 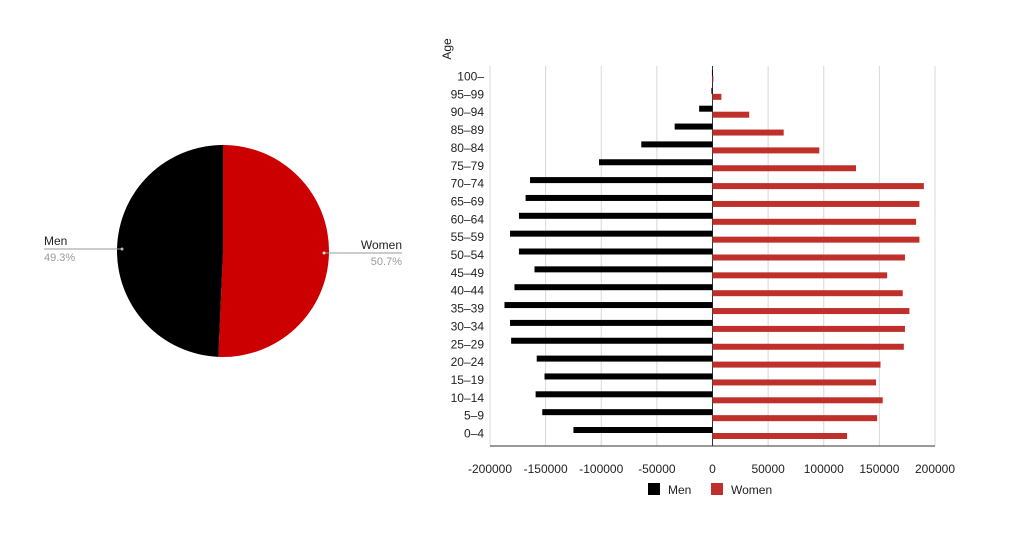 What do you see at coordinates (59, 258) in the screenshot?
I see `pie-pct-men: 49.3%` at bounding box center [59, 258].